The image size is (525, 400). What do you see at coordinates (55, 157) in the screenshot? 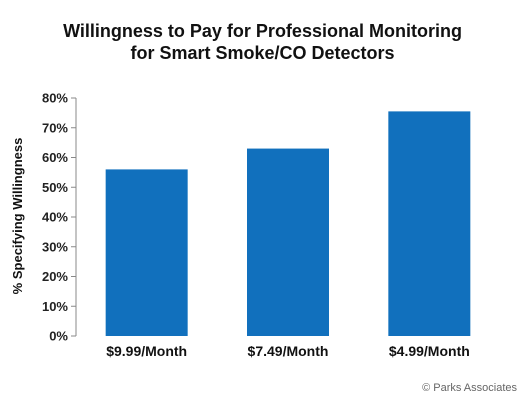
I see `y-tick-label: 60%` at bounding box center [55, 157].